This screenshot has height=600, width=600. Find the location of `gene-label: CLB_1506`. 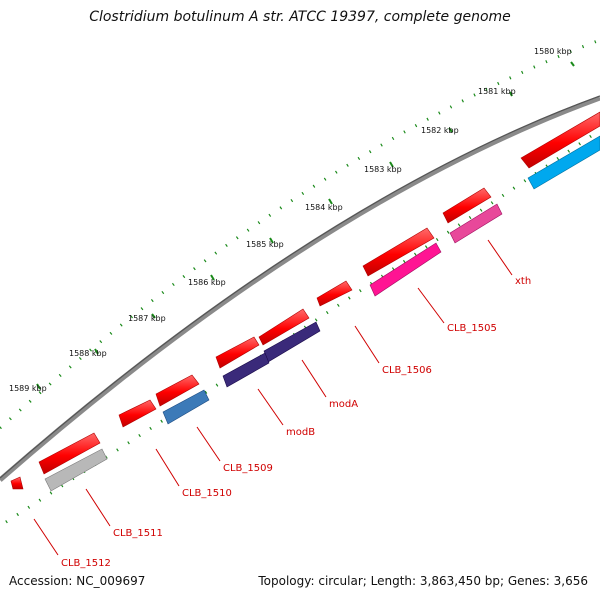

gene-label: CLB_1506 is located at coordinates (407, 370).